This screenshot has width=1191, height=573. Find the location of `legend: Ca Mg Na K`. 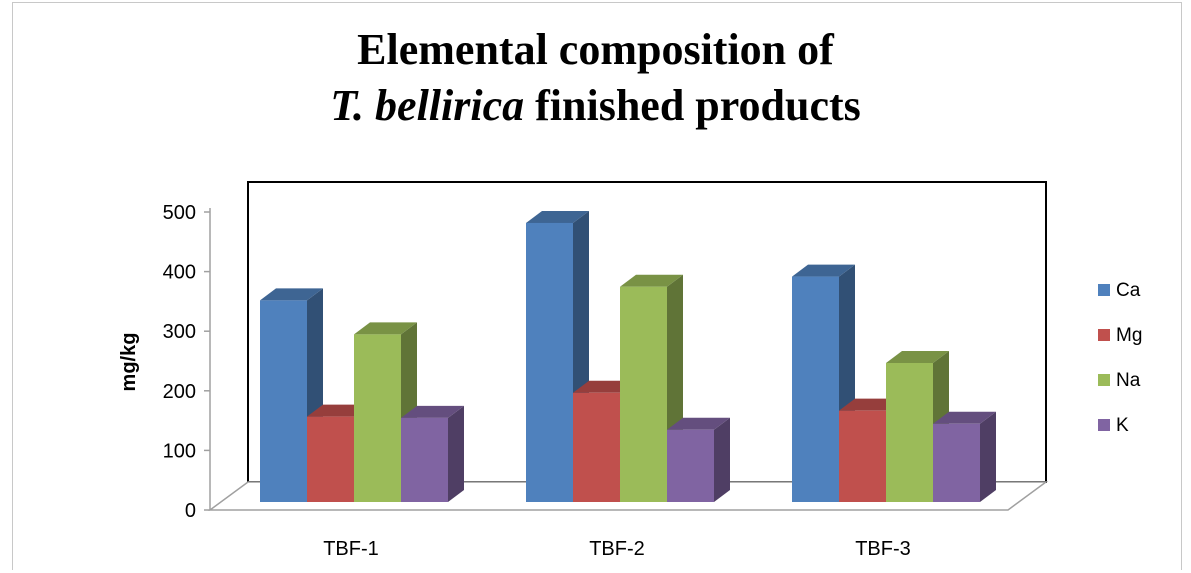

legend: Ca Mg Na K is located at coordinates (1120, 358).